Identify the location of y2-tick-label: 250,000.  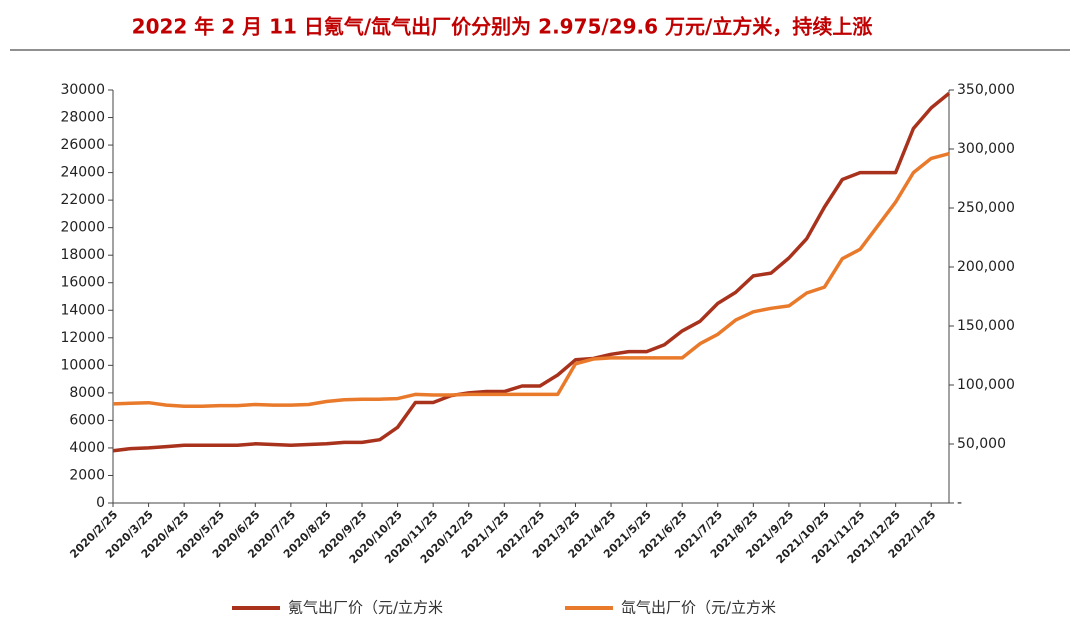
(986, 208).